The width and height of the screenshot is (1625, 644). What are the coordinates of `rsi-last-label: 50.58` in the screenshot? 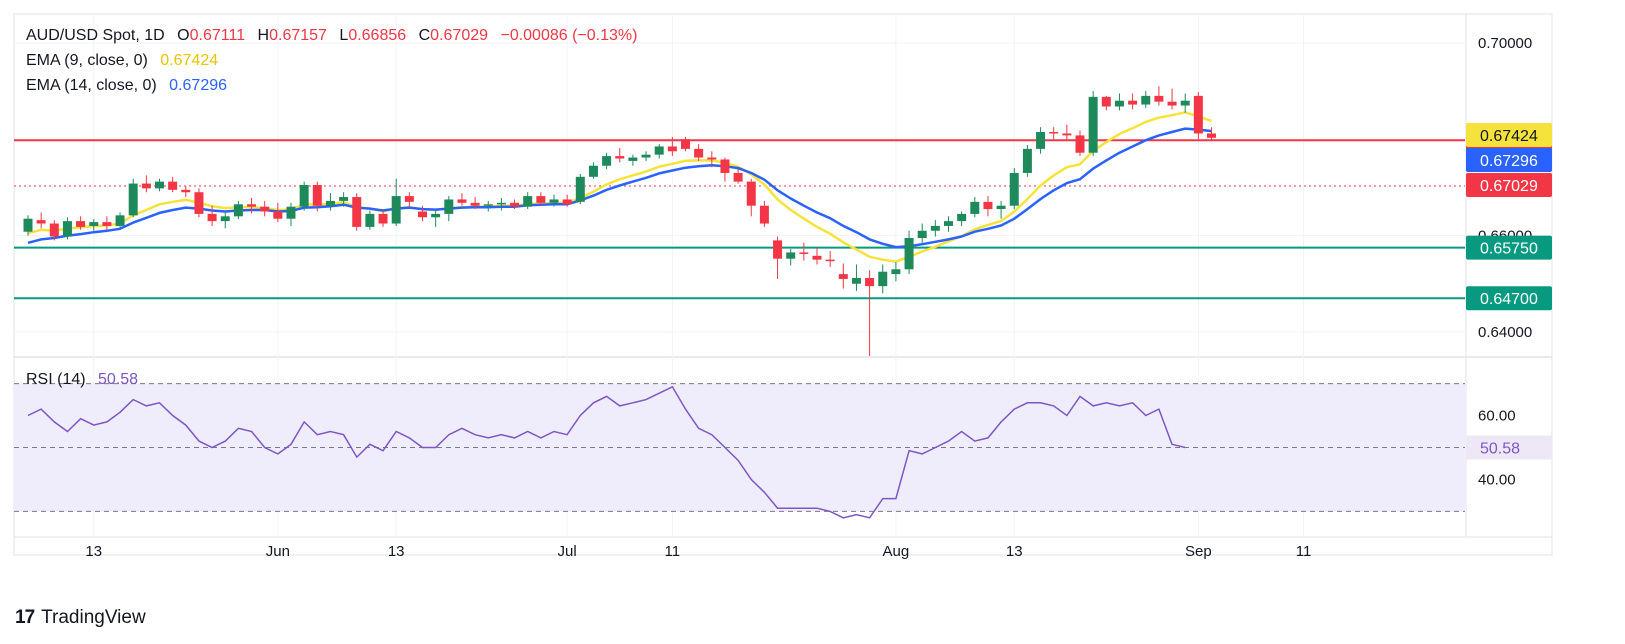 It's located at (1500, 449).